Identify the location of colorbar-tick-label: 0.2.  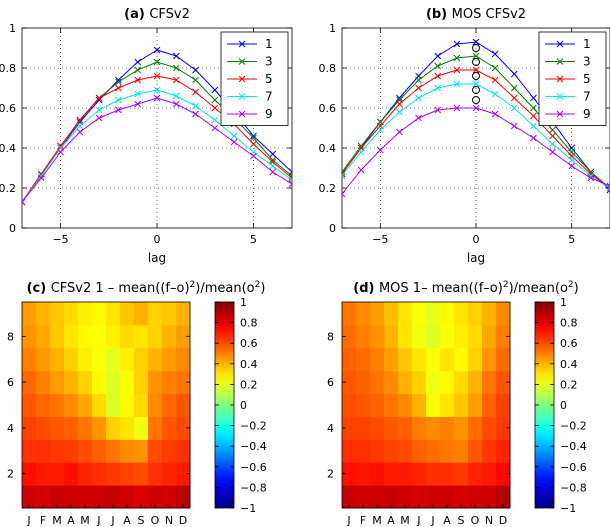
(569, 384).